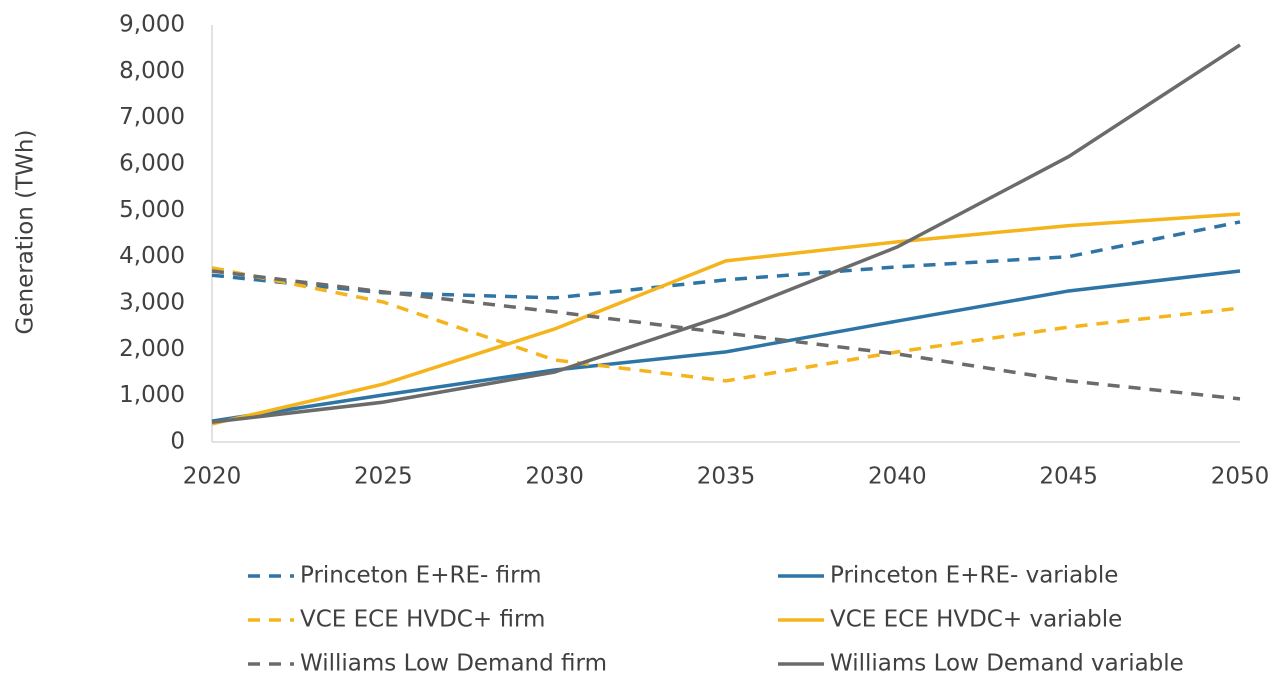 This screenshot has width=1278, height=679. I want to click on x-tick-label: 2020, so click(212, 477).